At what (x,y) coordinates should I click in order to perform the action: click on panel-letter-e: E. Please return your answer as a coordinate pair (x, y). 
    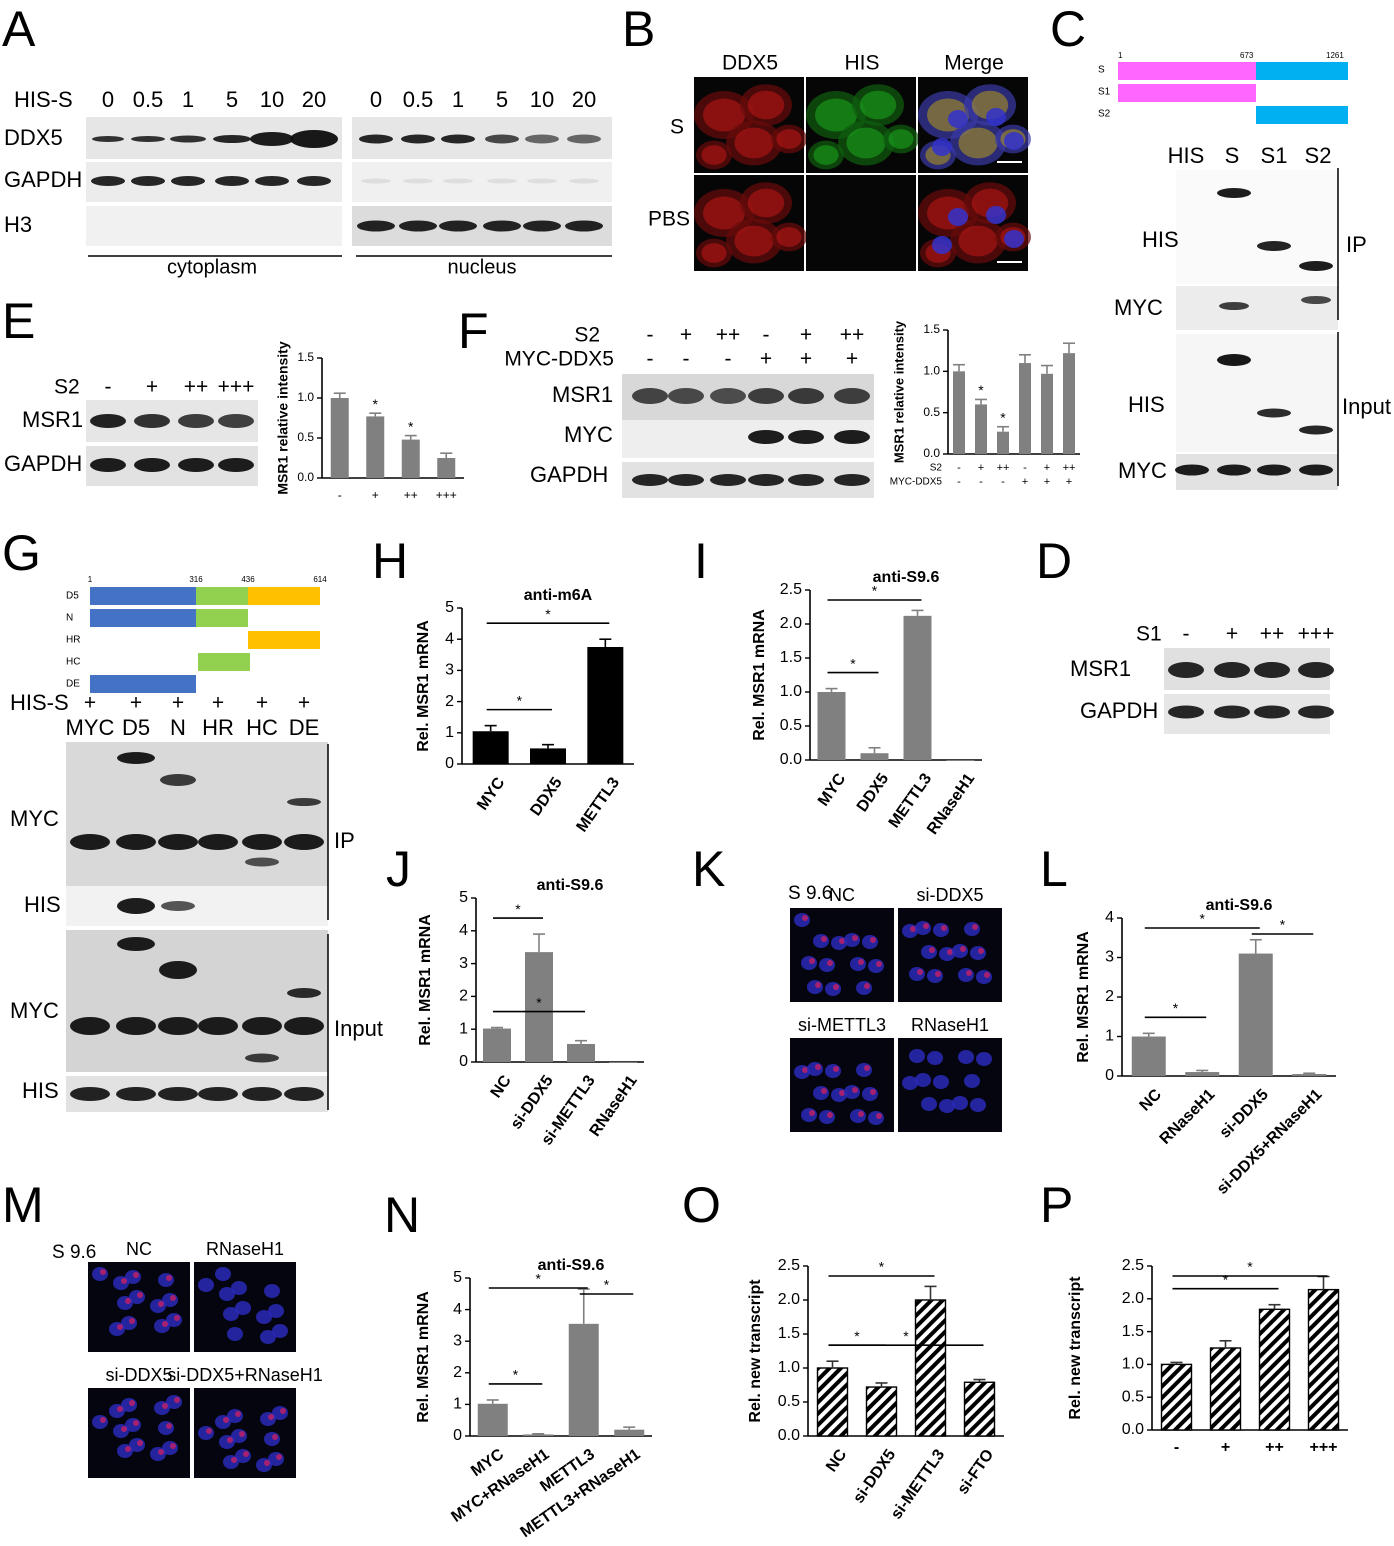
    Looking at the image, I should click on (18, 321).